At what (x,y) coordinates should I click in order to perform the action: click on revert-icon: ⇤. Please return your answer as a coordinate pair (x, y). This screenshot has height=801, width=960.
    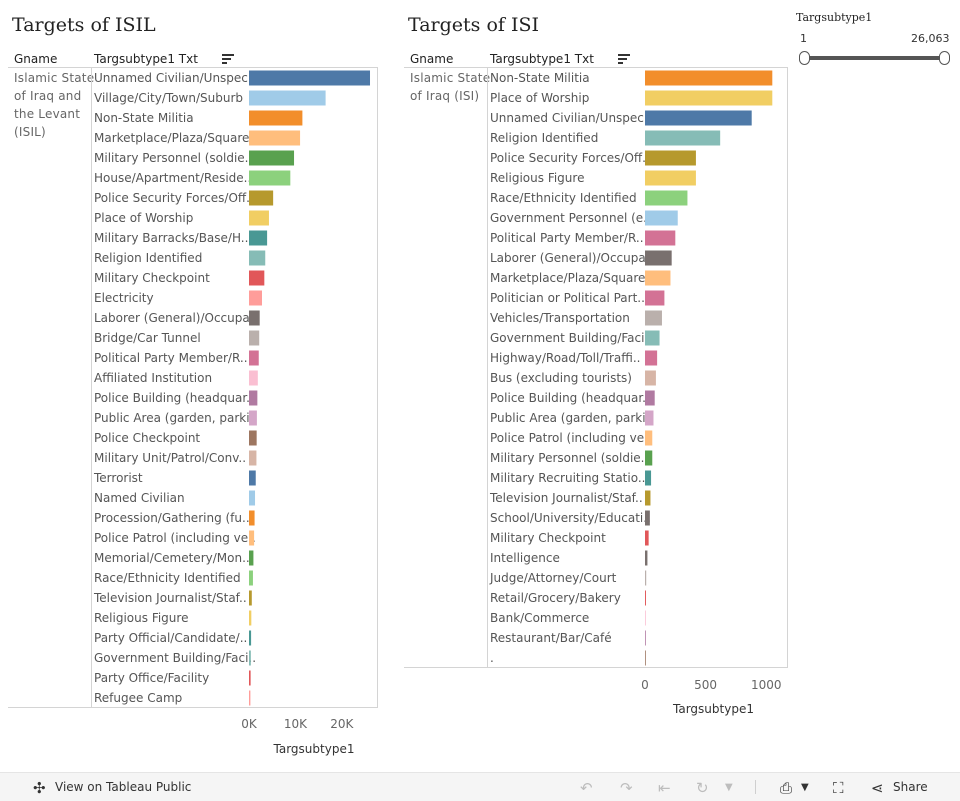
    Looking at the image, I should click on (664, 788).